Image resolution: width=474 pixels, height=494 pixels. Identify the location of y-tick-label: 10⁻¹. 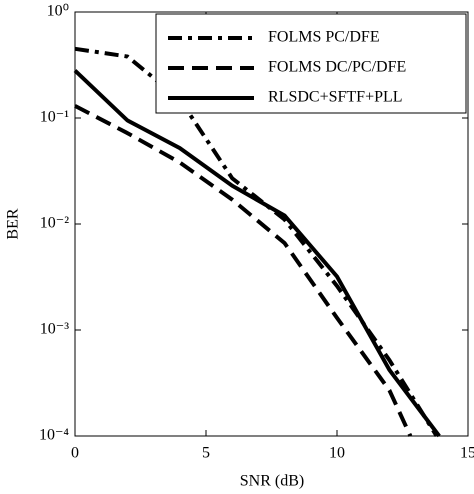
(54, 117).